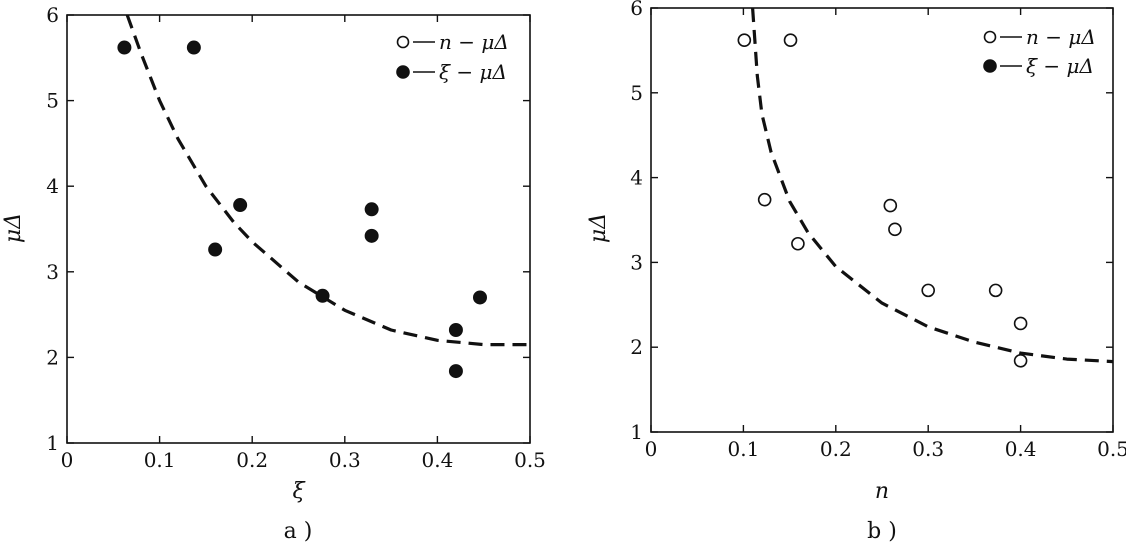 The image size is (1126, 546). Describe the element at coordinates (882, 491) in the screenshot. I see `x-axis-label: n` at that location.